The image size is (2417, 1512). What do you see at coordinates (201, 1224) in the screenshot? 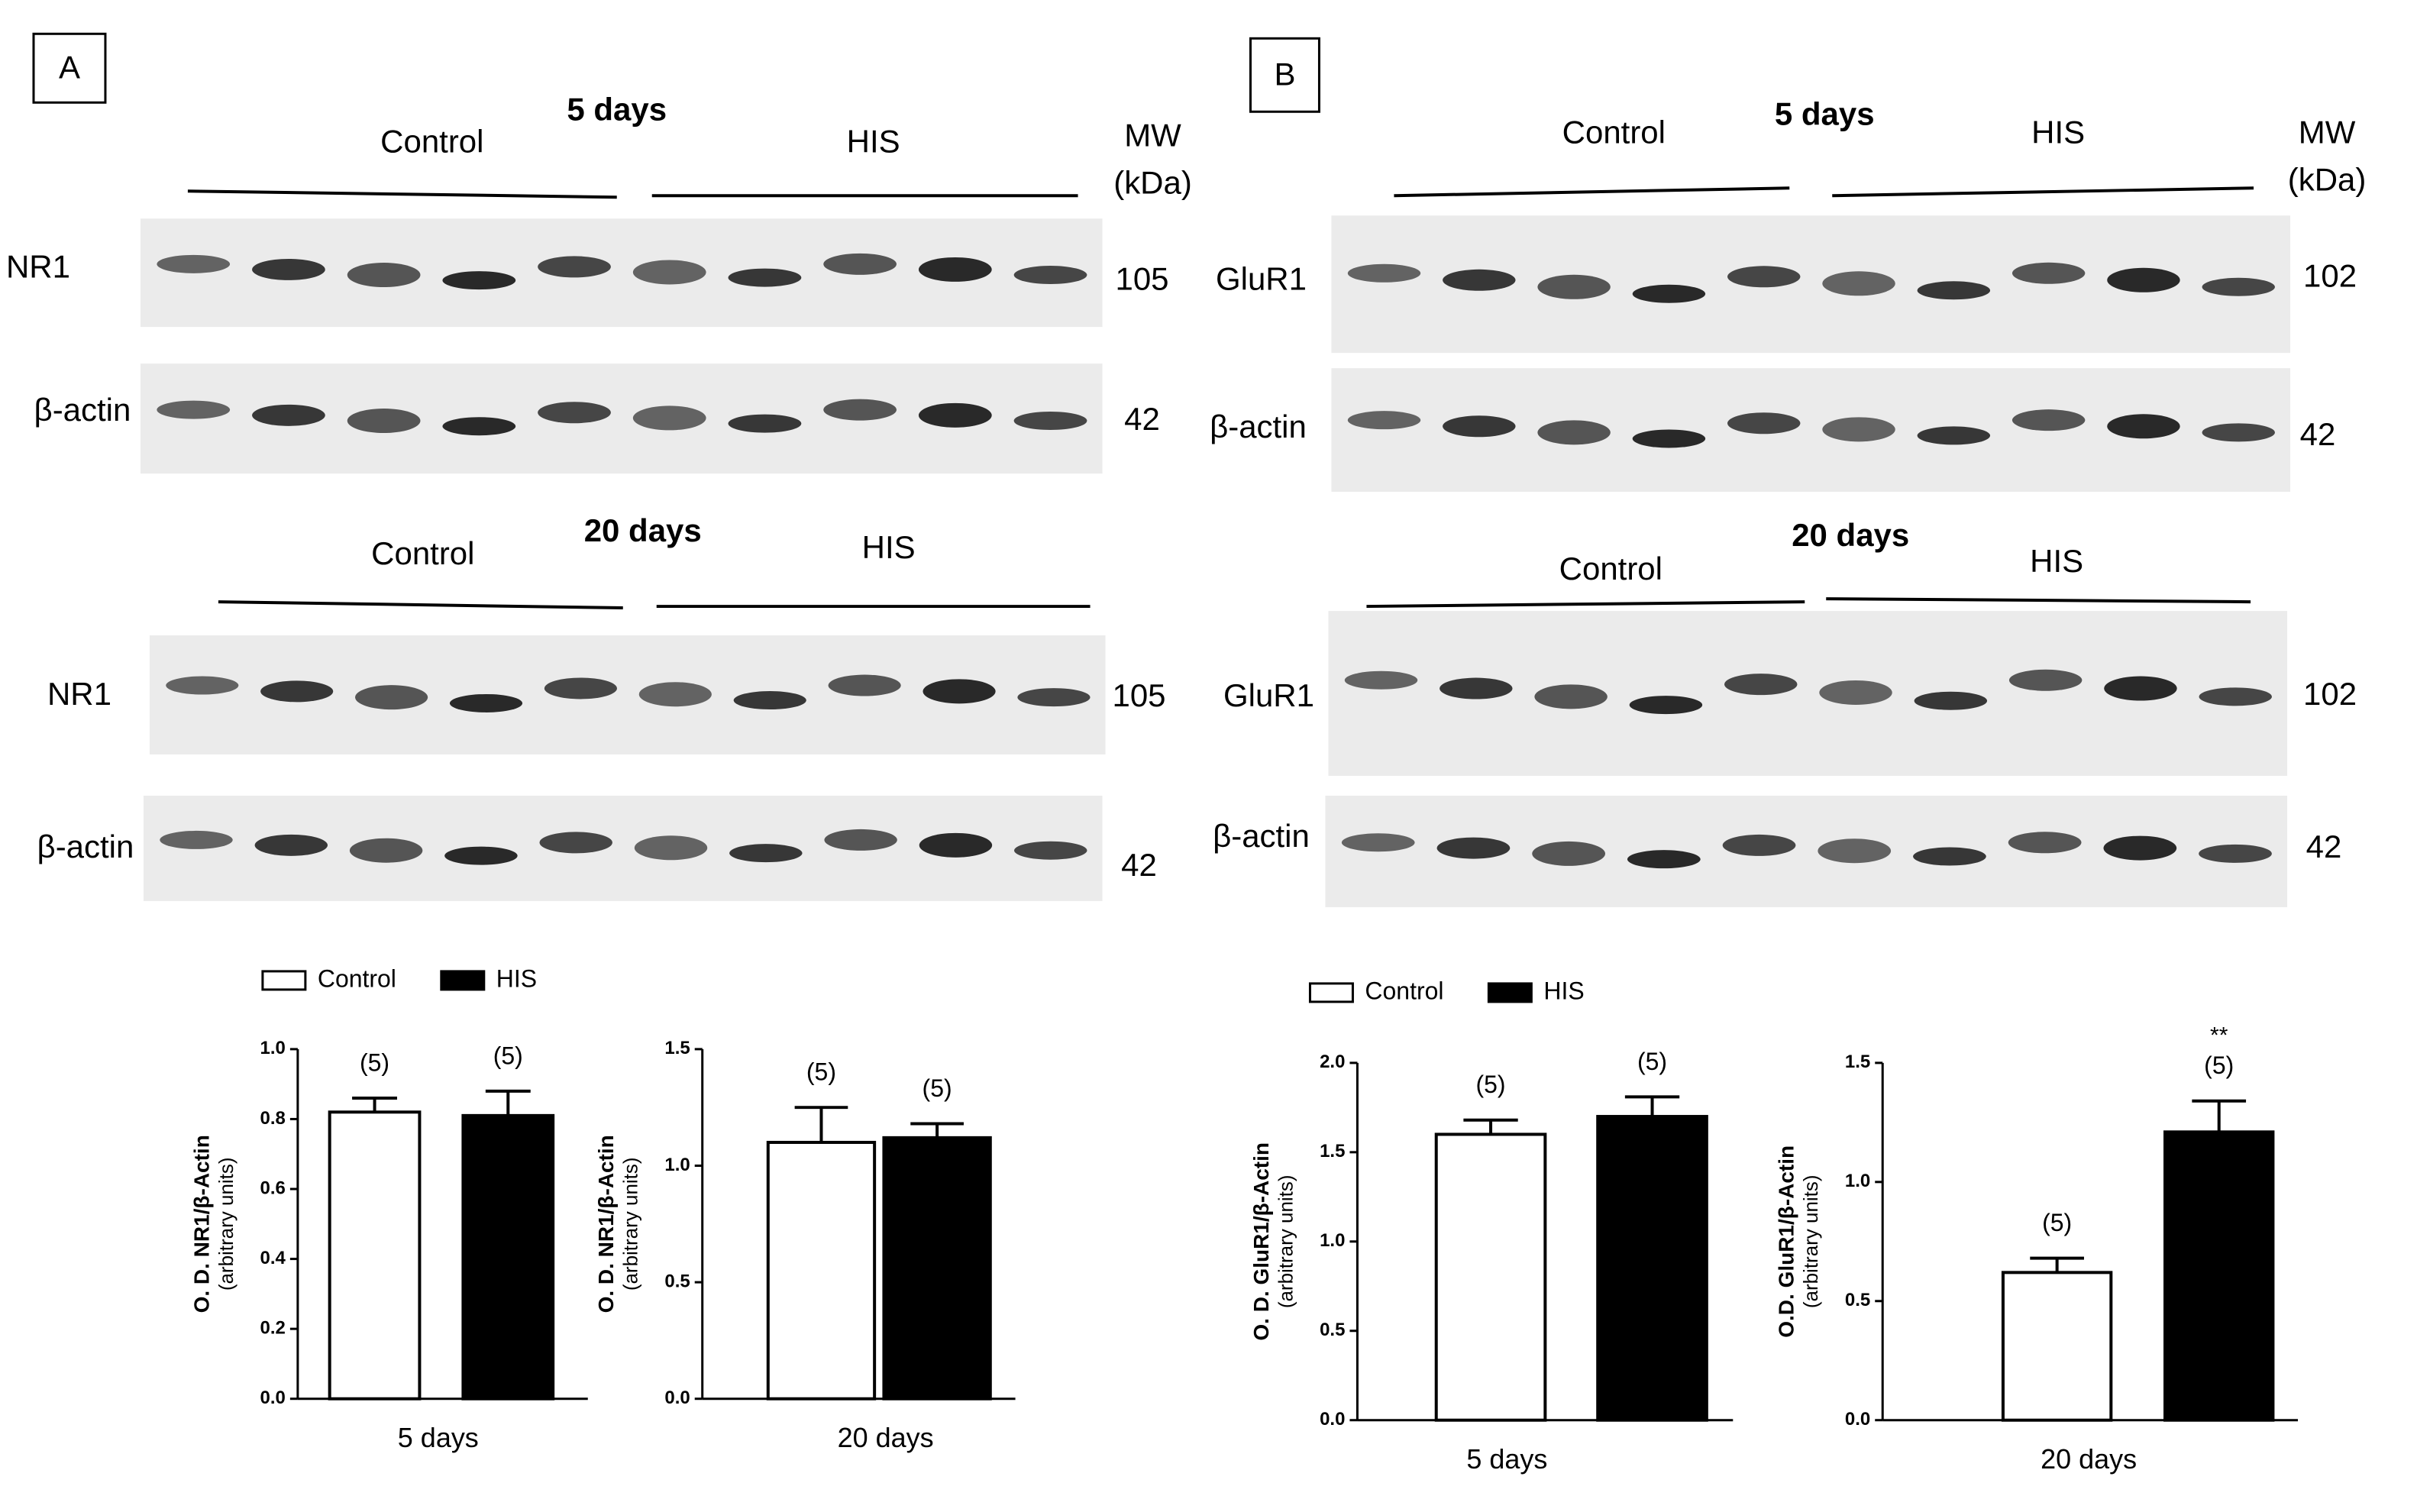
I see `y-axis-label: O. D. NR1/β-Actin` at bounding box center [201, 1224].